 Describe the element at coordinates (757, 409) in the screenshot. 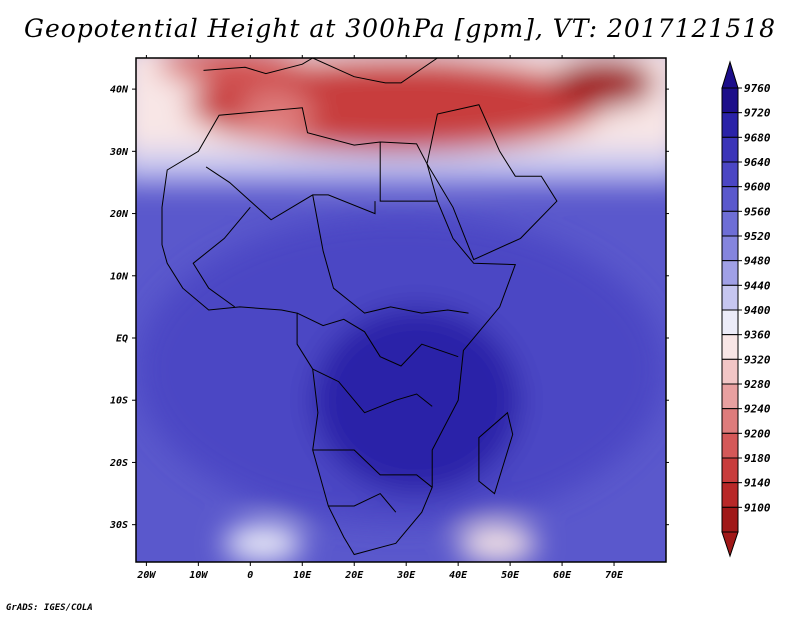

I see `colorbar-label: 9240` at that location.